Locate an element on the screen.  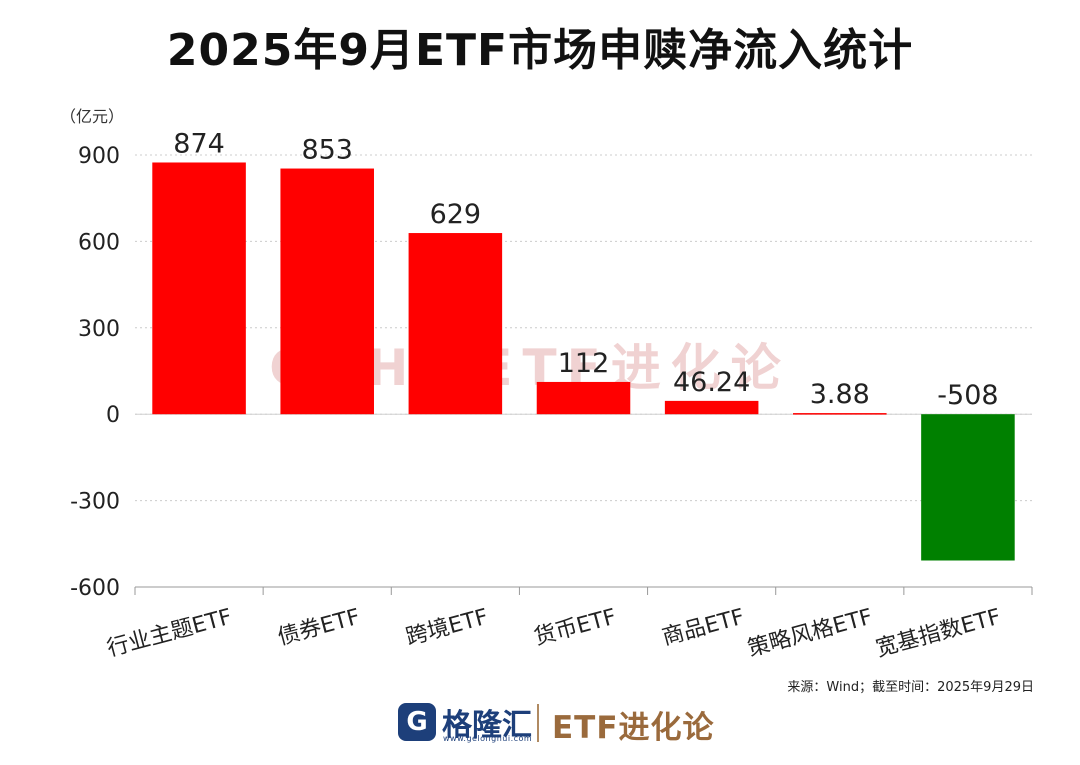
x-tick-label: 货币ETF is located at coordinates (575, 628).